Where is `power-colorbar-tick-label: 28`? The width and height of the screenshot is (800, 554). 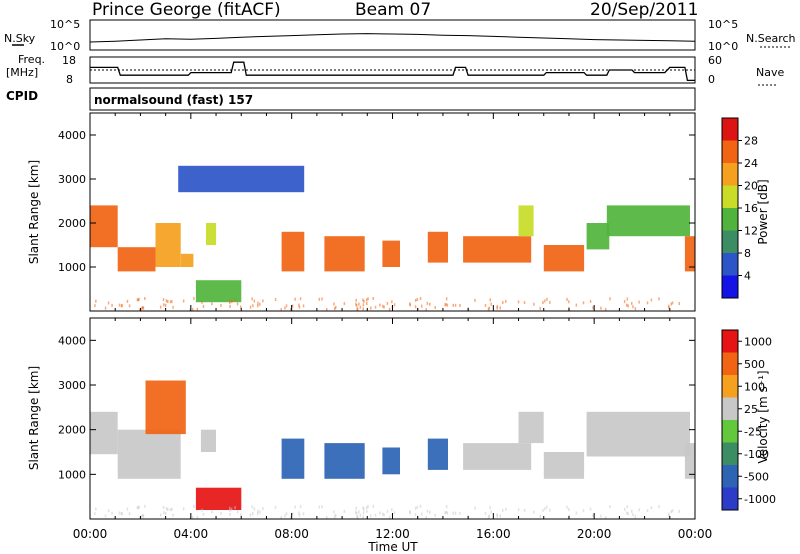
power-colorbar-tick-label: 28 is located at coordinates (751, 141).